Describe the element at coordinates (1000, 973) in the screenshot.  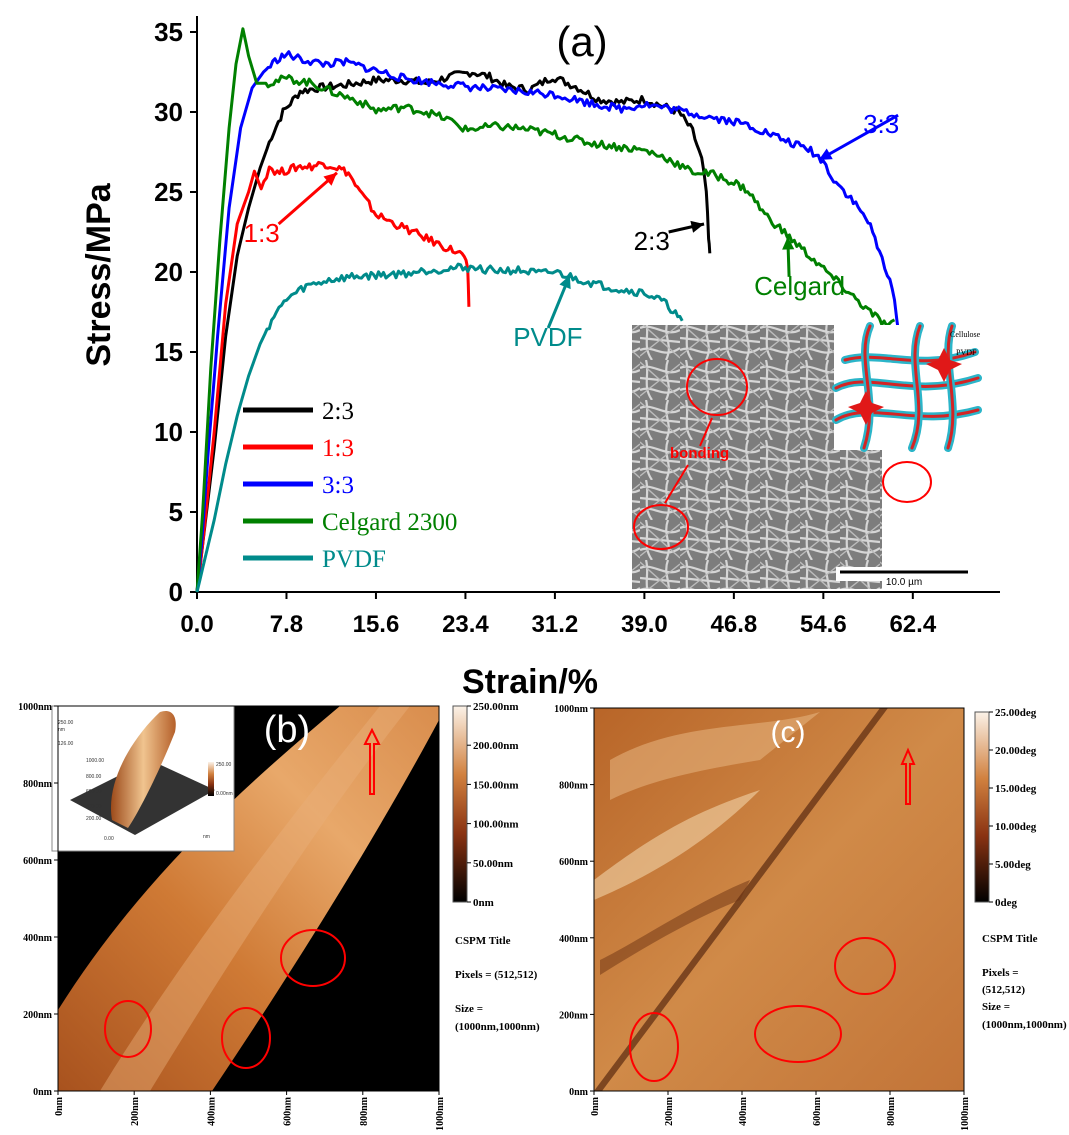
I see `afm-info-line-1: Pixels =` at that location.